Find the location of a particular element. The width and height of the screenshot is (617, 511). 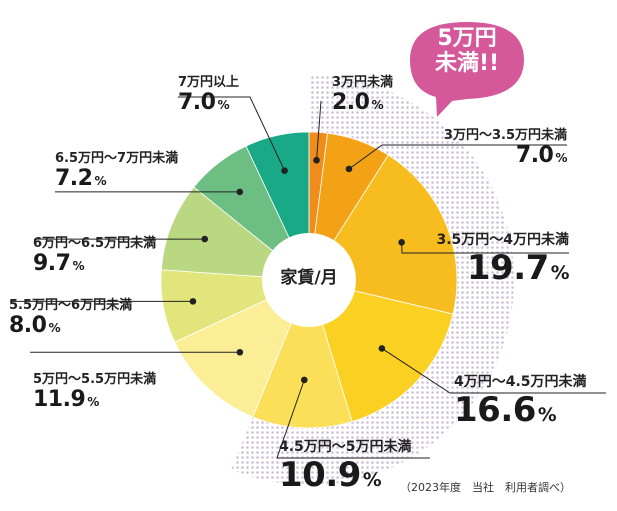

slice-label-5: 5万円～5.5万円未満 11.9% is located at coordinates (94, 392).